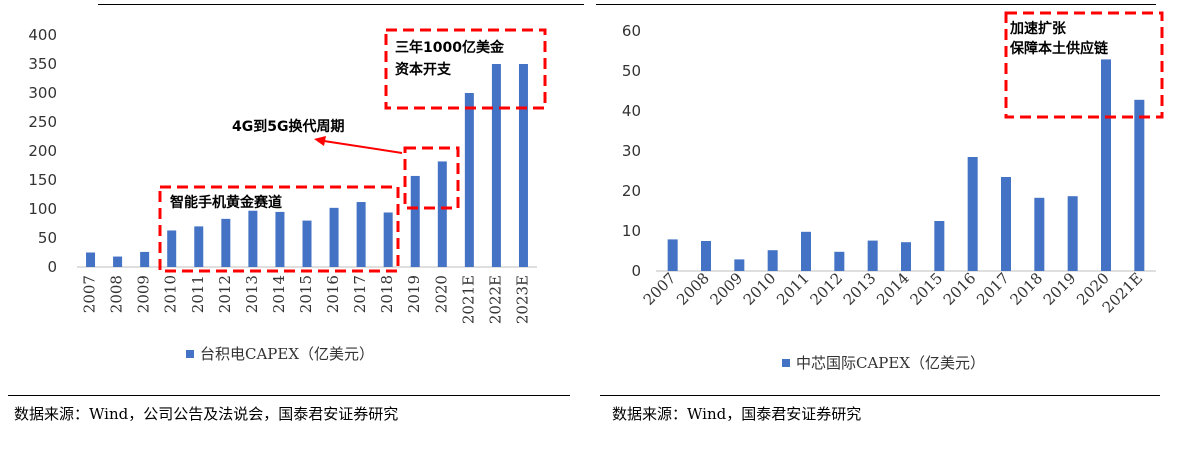 This screenshot has width=1202, height=464. What do you see at coordinates (363, 147) in the screenshot?
I see `arrow-line` at bounding box center [363, 147].